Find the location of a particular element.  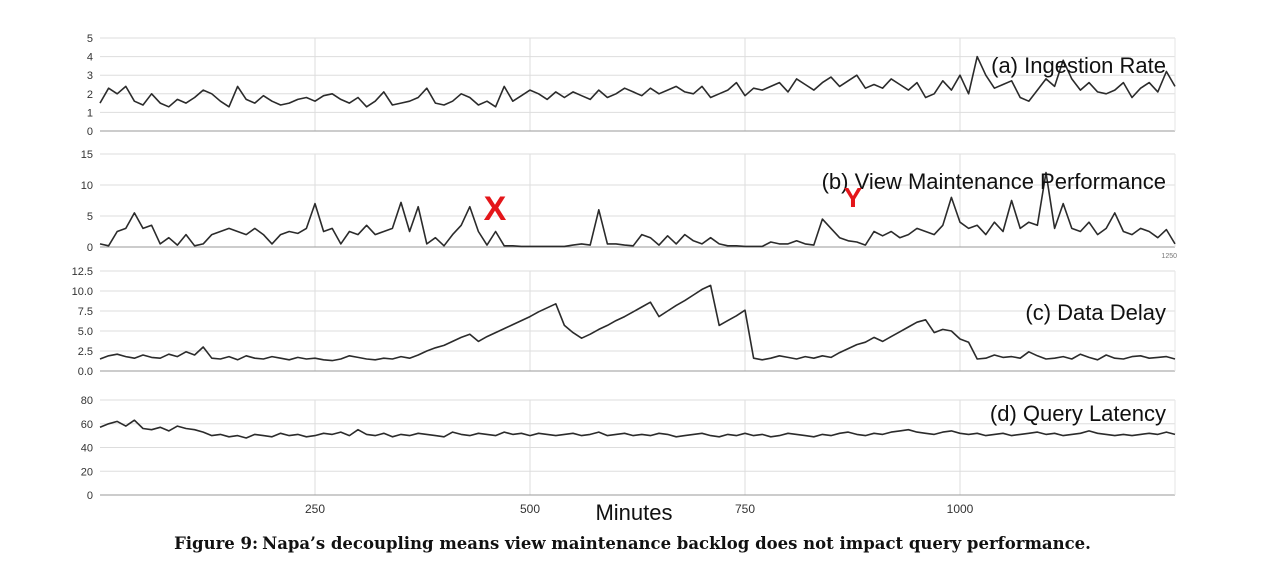

x-tick-label: 750 is located at coordinates (745, 509).